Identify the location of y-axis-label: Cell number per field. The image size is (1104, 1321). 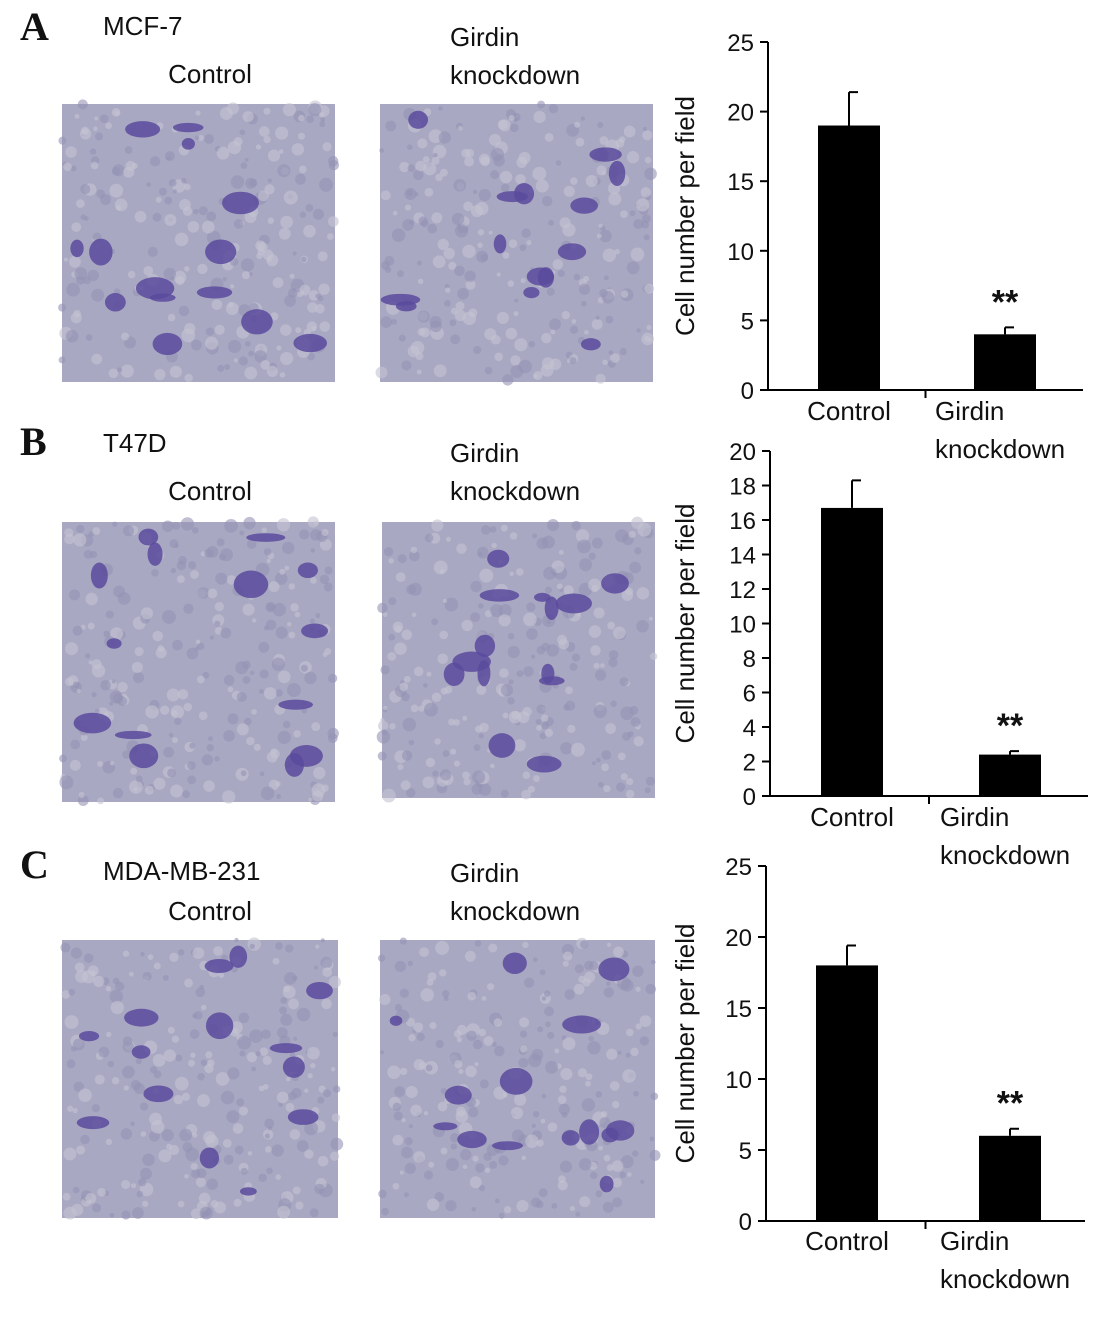
(685, 1044).